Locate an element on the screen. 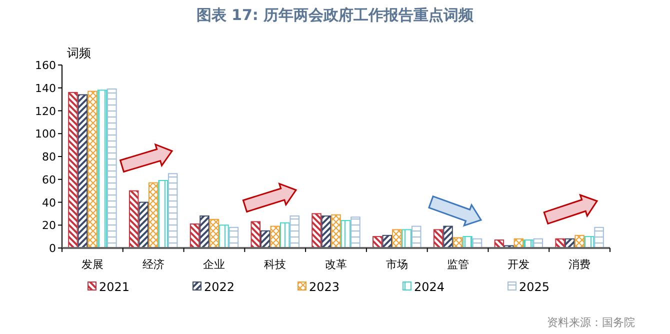 This screenshot has width=670, height=334. x-tick-label: 消费 is located at coordinates (579, 264).